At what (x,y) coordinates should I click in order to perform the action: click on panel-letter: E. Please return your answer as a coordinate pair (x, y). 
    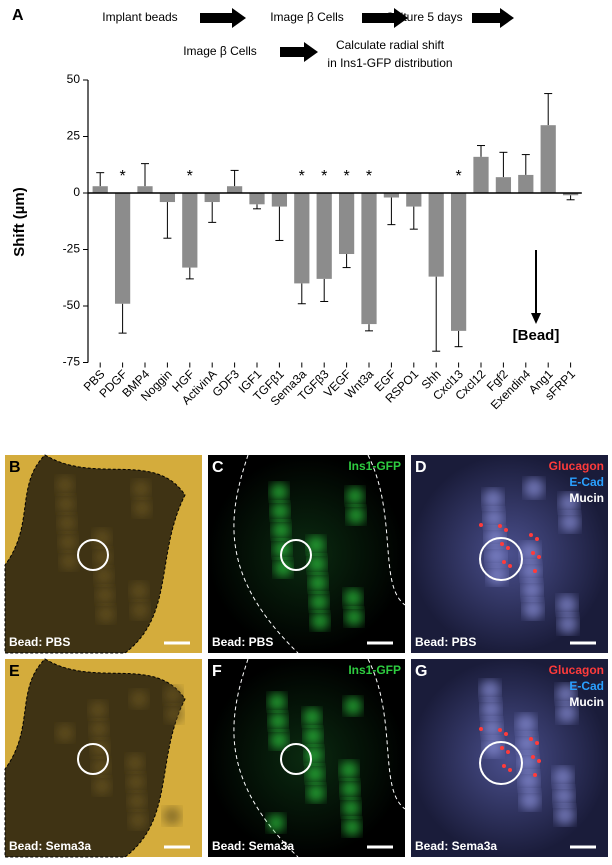
    Looking at the image, I should click on (14, 671).